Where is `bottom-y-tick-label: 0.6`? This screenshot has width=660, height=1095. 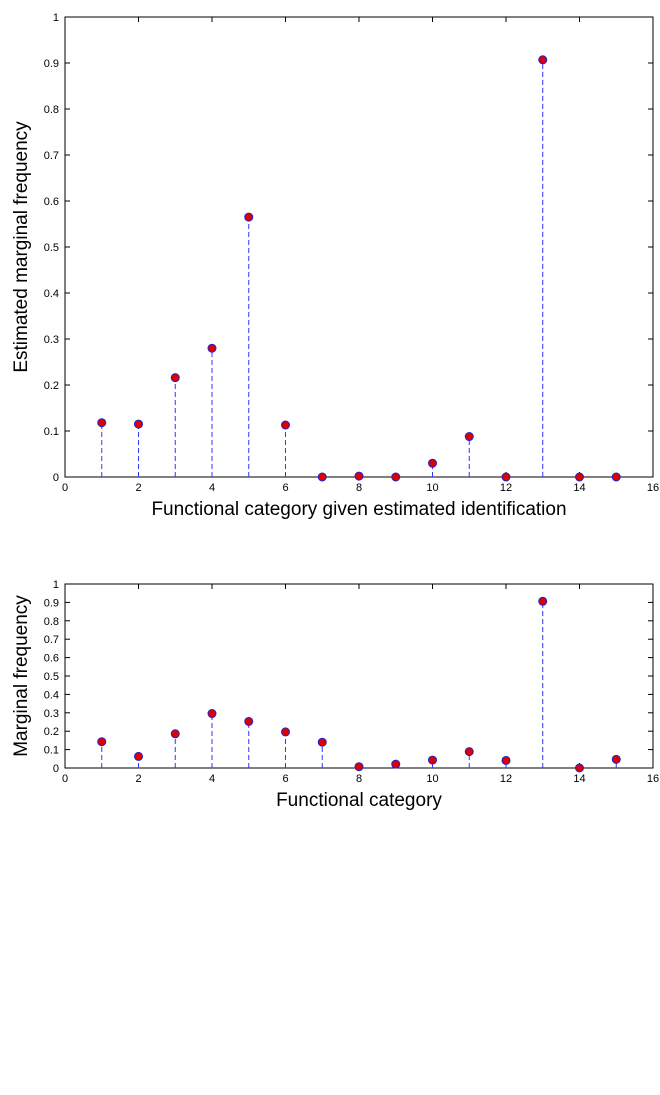
bottom-y-tick-label: 0.6 is located at coordinates (51, 659).